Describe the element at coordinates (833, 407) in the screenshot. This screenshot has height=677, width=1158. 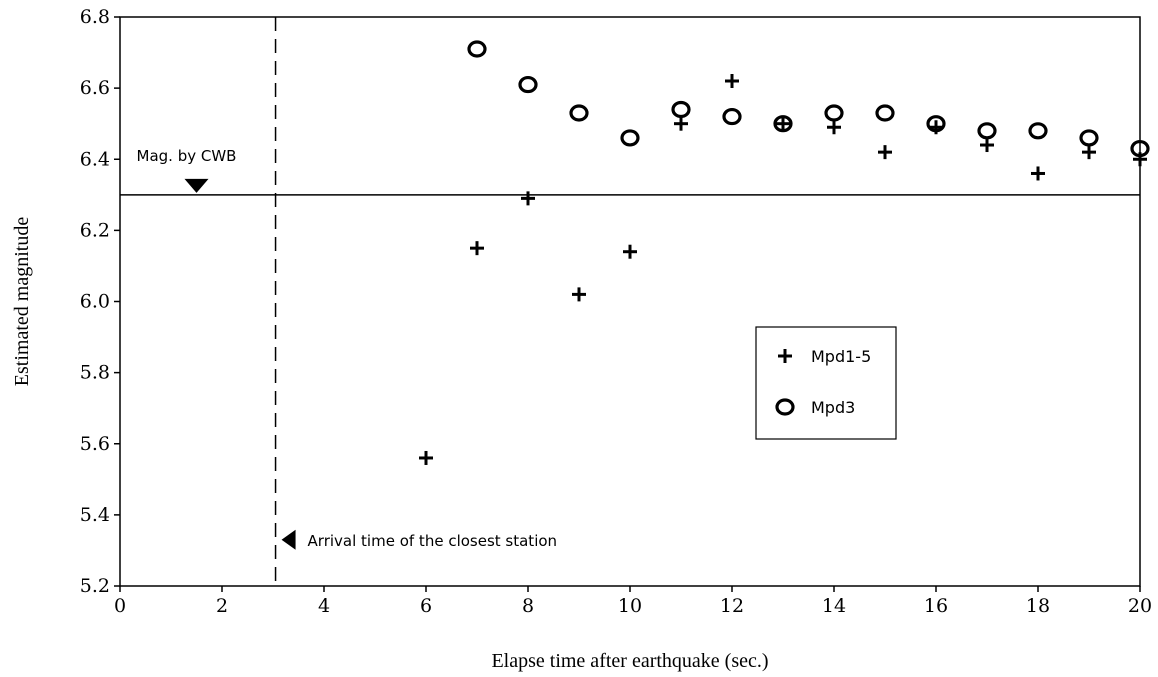
I see `legend-label: Mpd3` at that location.